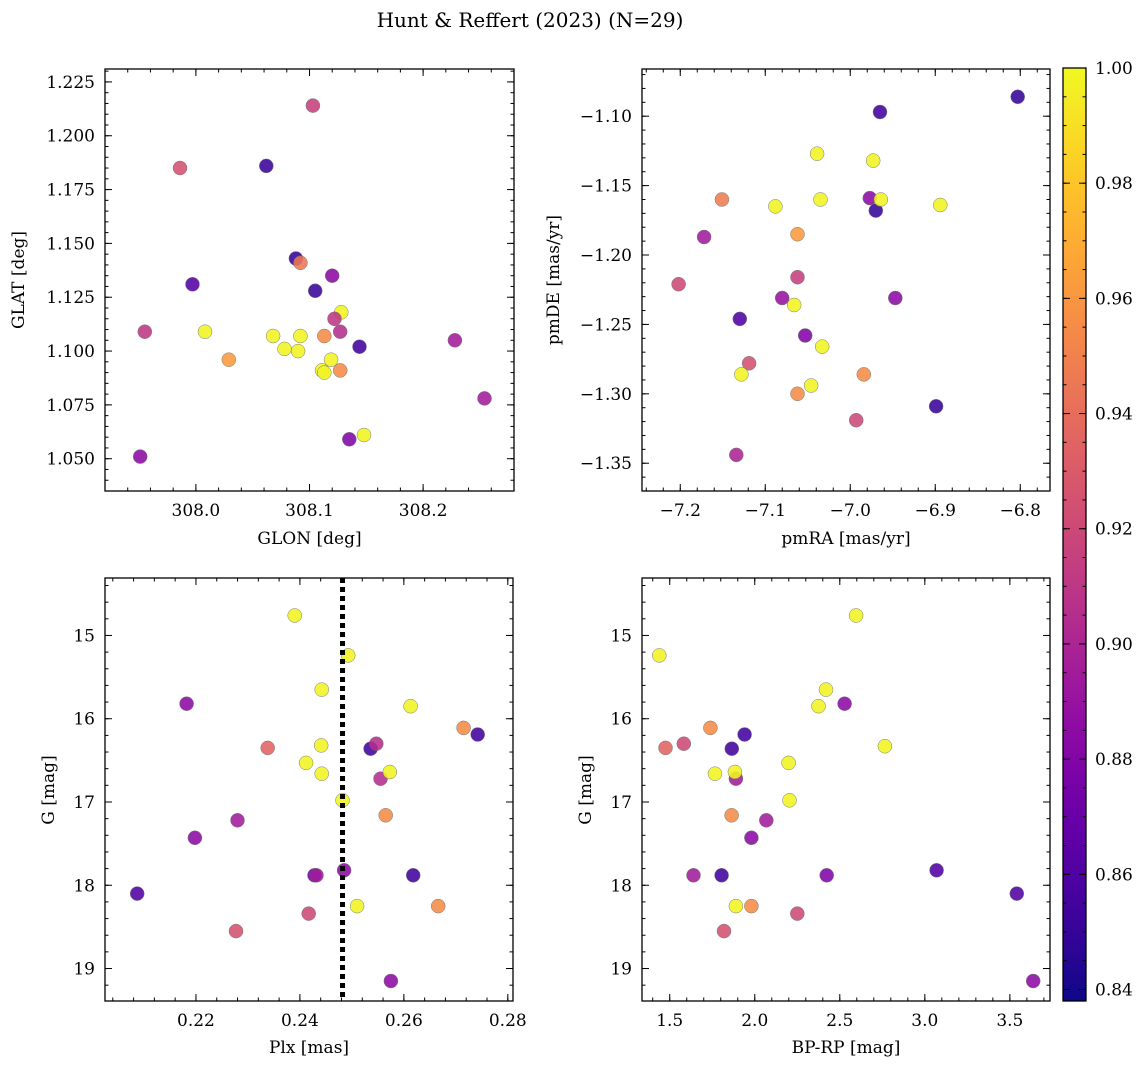 The image size is (1148, 1068). I want to click on x-tick-label: −7.2, so click(680, 511).